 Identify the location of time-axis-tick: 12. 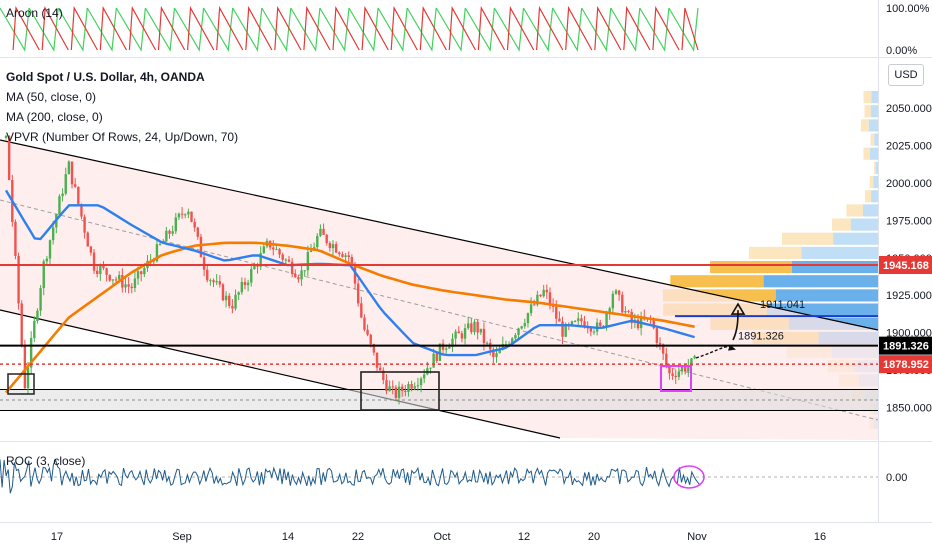
(524, 537).